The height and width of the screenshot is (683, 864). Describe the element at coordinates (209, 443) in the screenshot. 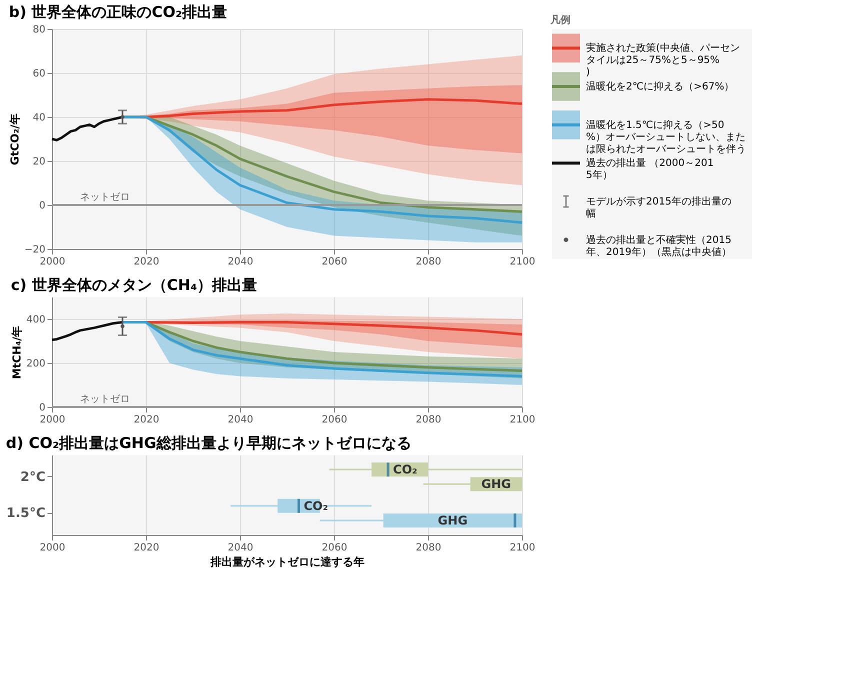

I see `chart-title: d) CO₂排出量はGHG総排出量より早期にネットゼロになる` at that location.